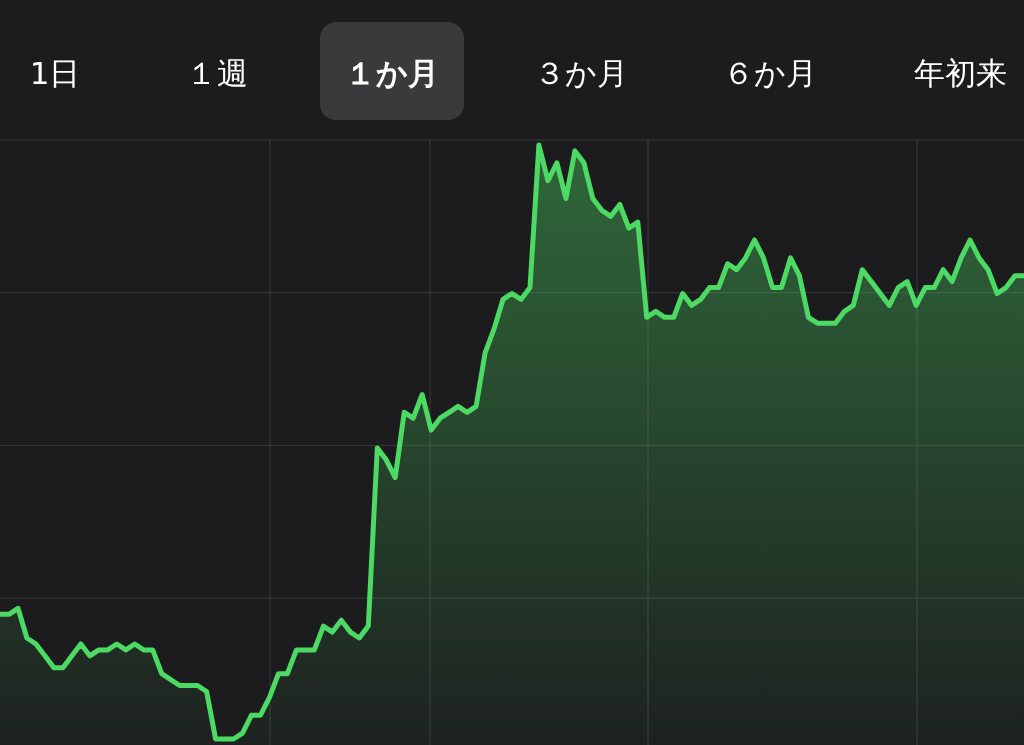 The height and width of the screenshot is (745, 1024). Describe the element at coordinates (960, 73) in the screenshot. I see `text: 年初来` at that location.